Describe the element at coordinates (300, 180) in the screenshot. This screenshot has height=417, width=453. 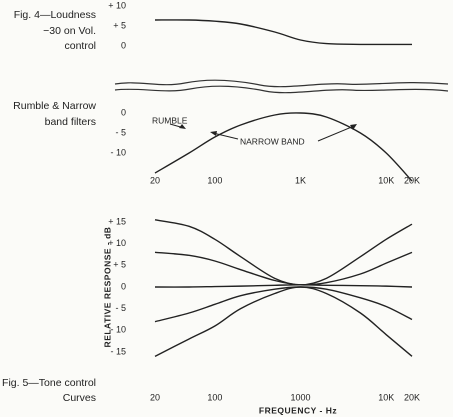
I see `x-tick-label: 1K` at that location.